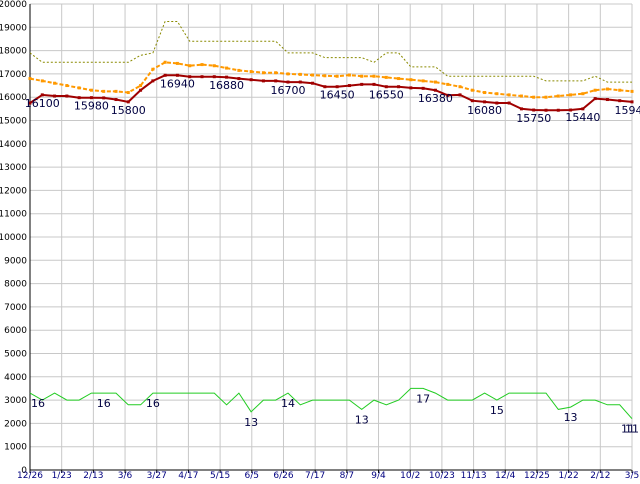 The height and width of the screenshot is (484, 640). I want to click on y-tick-label: 11000, so click(13, 215).